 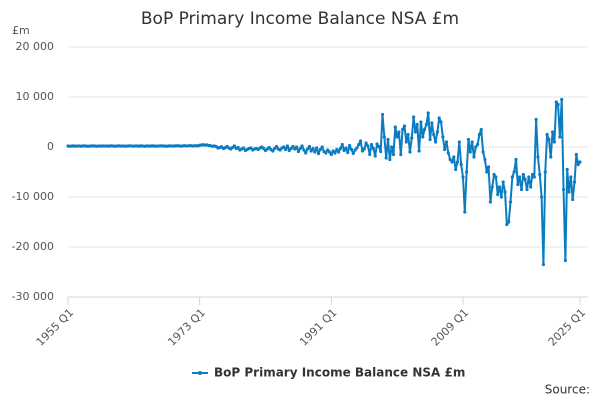 I want to click on y-tick-label: 20 000, so click(x=35, y=46).